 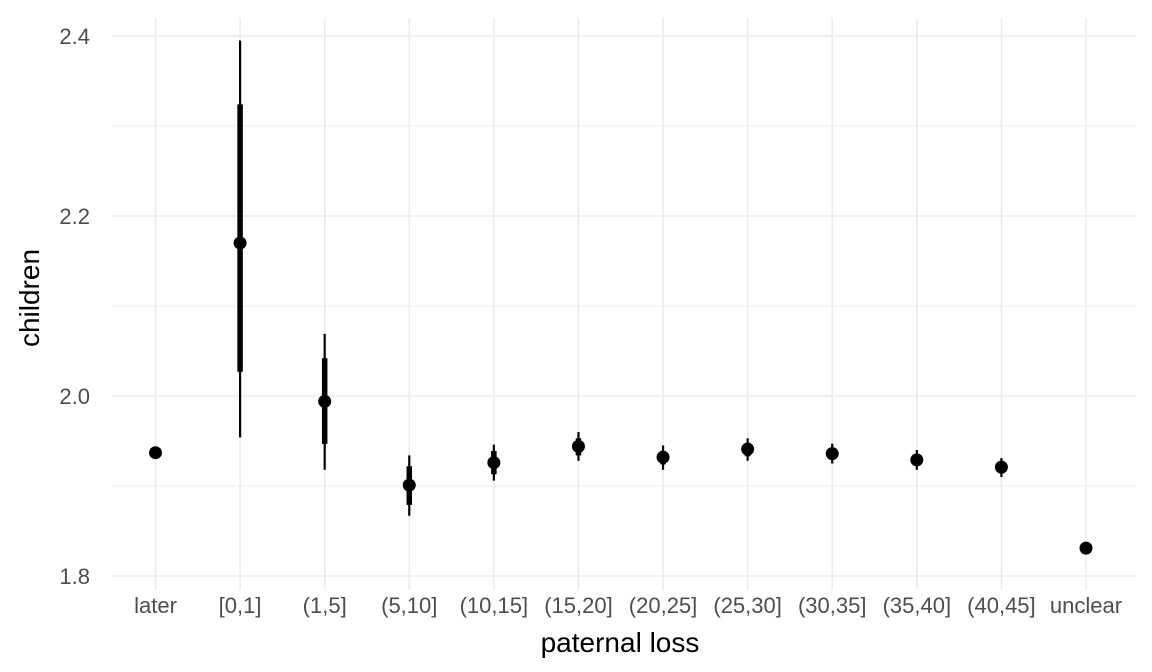 I want to click on x-tick-label: (30,35], so click(x=832, y=605).